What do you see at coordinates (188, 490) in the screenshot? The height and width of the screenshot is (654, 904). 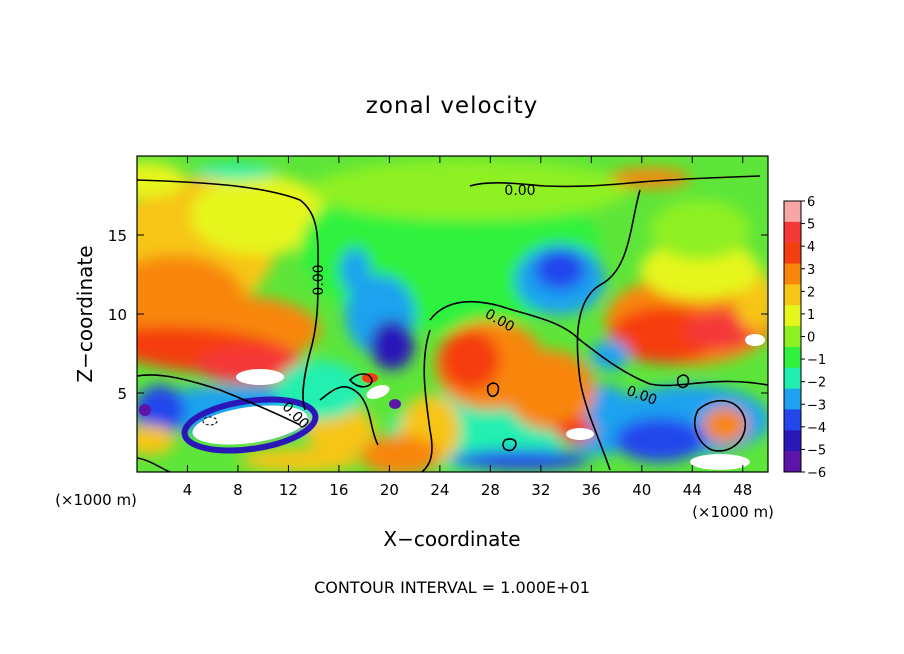 I see `x-tick-label-0: 4` at bounding box center [188, 490].